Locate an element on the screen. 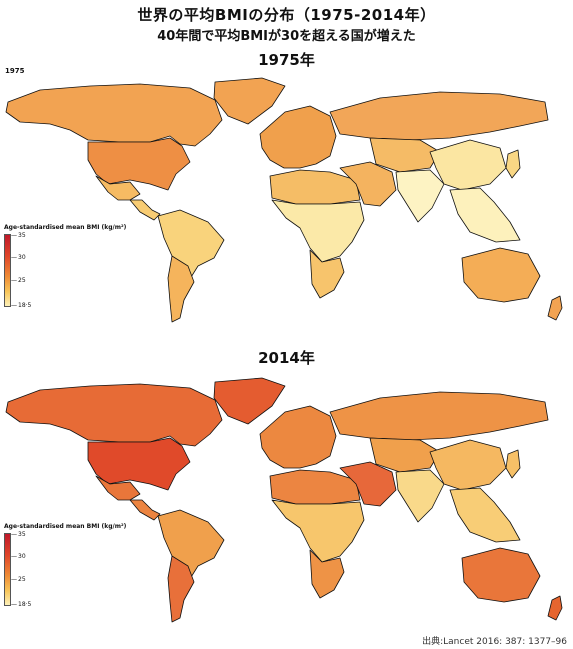 The image size is (573, 649). page-subtitle: 40年間で平均BMIが30を超える国が増えた is located at coordinates (286, 36).